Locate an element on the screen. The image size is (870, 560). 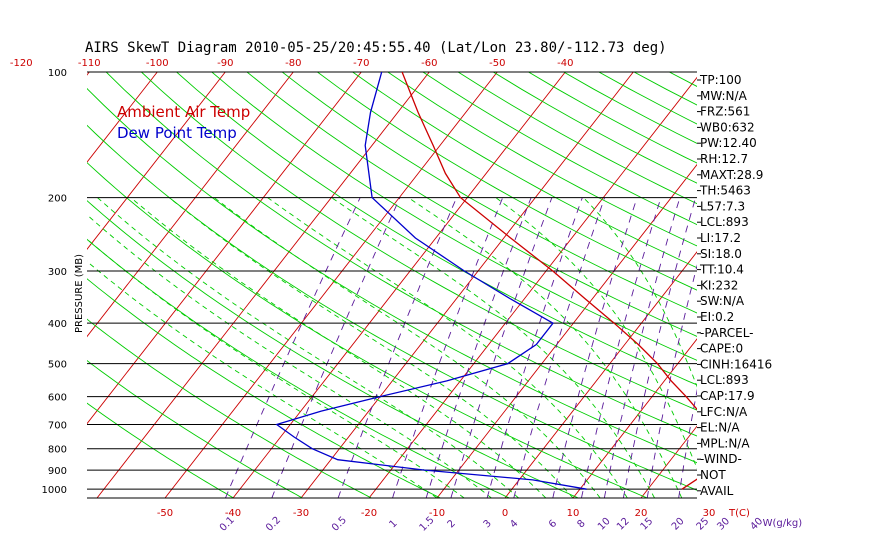
index-label: NOT is located at coordinates (713, 475).